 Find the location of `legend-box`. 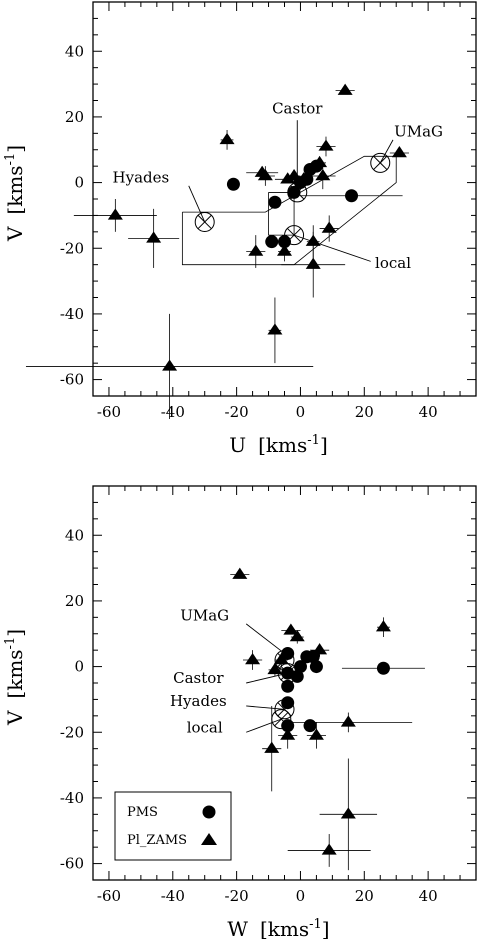

legend-box is located at coordinates (173, 826).